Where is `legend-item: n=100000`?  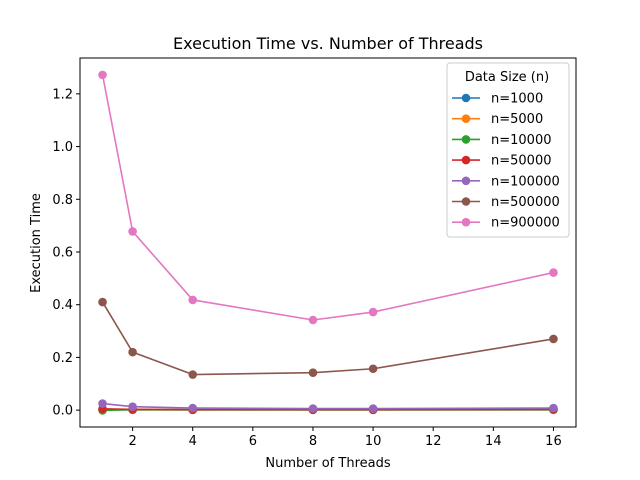 legend-item: n=100000 is located at coordinates (506, 181).